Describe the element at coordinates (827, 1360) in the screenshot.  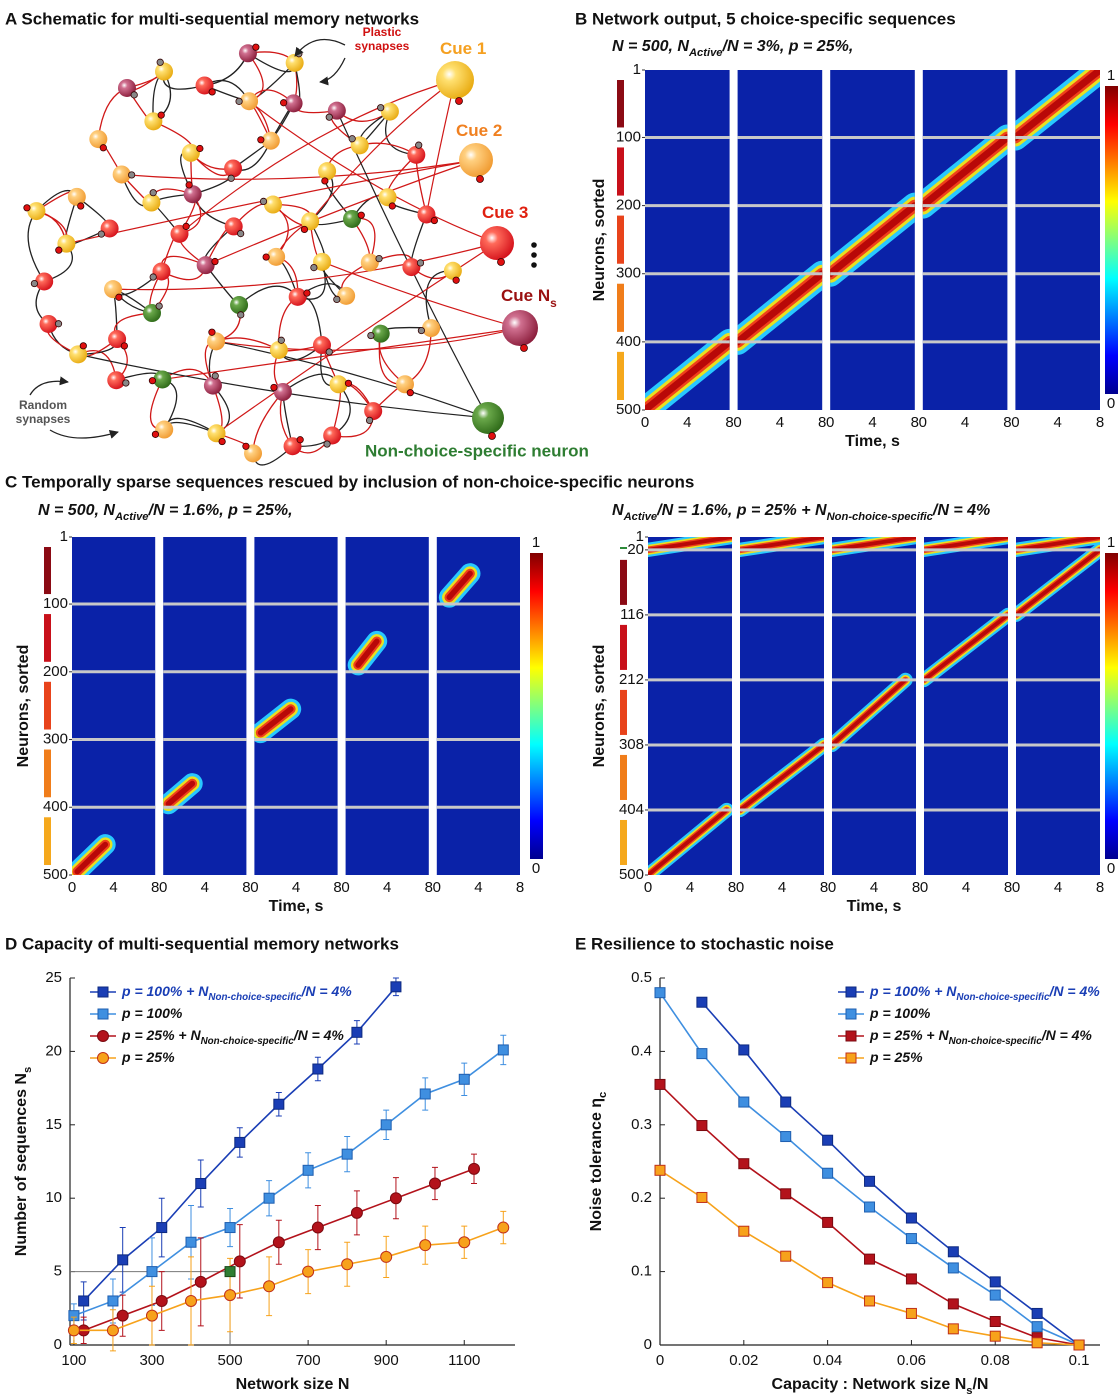
I see `x-tick-label: 0.04` at that location.